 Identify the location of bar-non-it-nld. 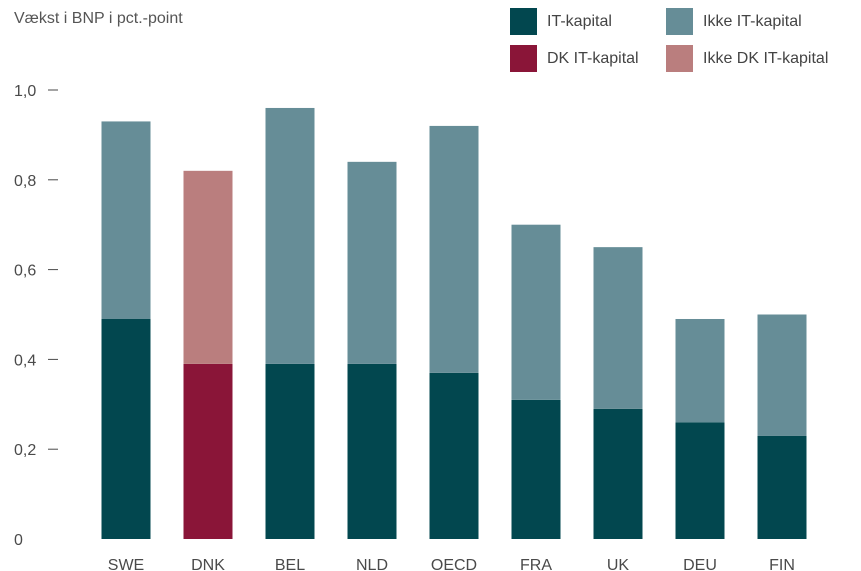
(372, 262).